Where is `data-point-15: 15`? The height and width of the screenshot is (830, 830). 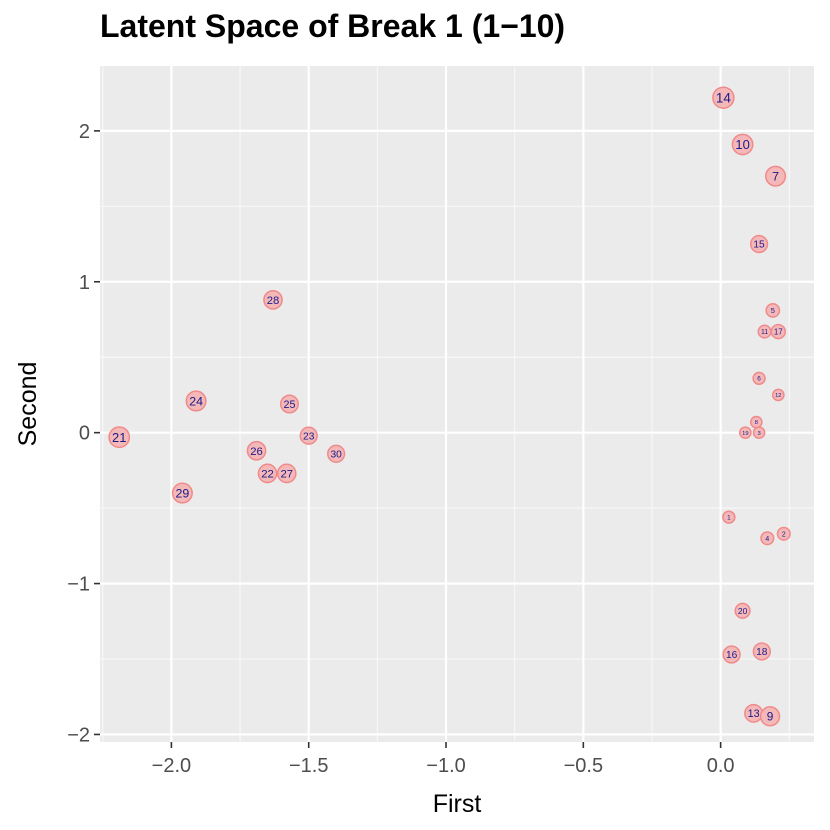
data-point-15: 15 is located at coordinates (759, 244).